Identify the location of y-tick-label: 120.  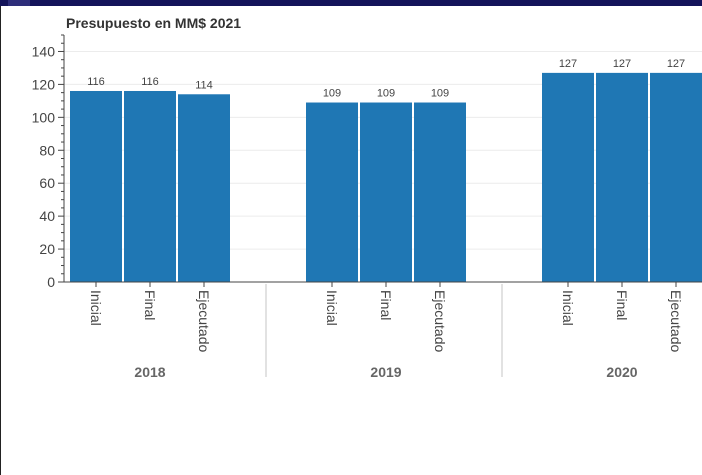
(44, 84).